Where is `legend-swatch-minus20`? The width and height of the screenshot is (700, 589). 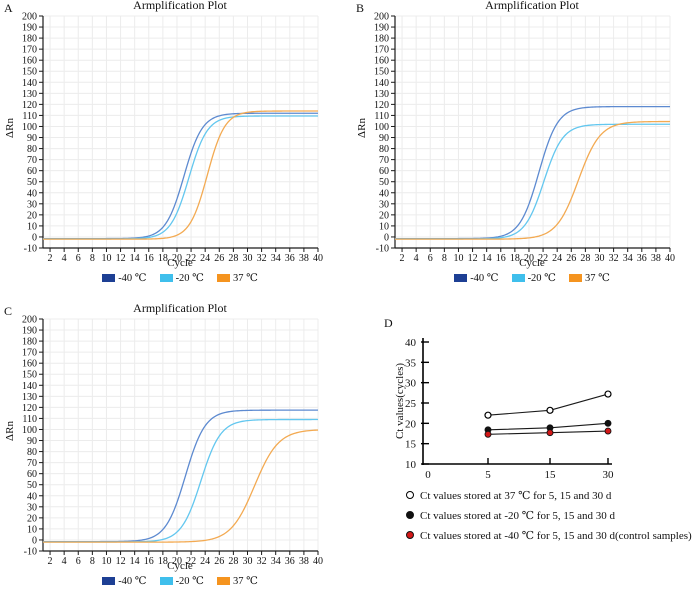
legend-swatch-minus20 is located at coordinates (518, 278).